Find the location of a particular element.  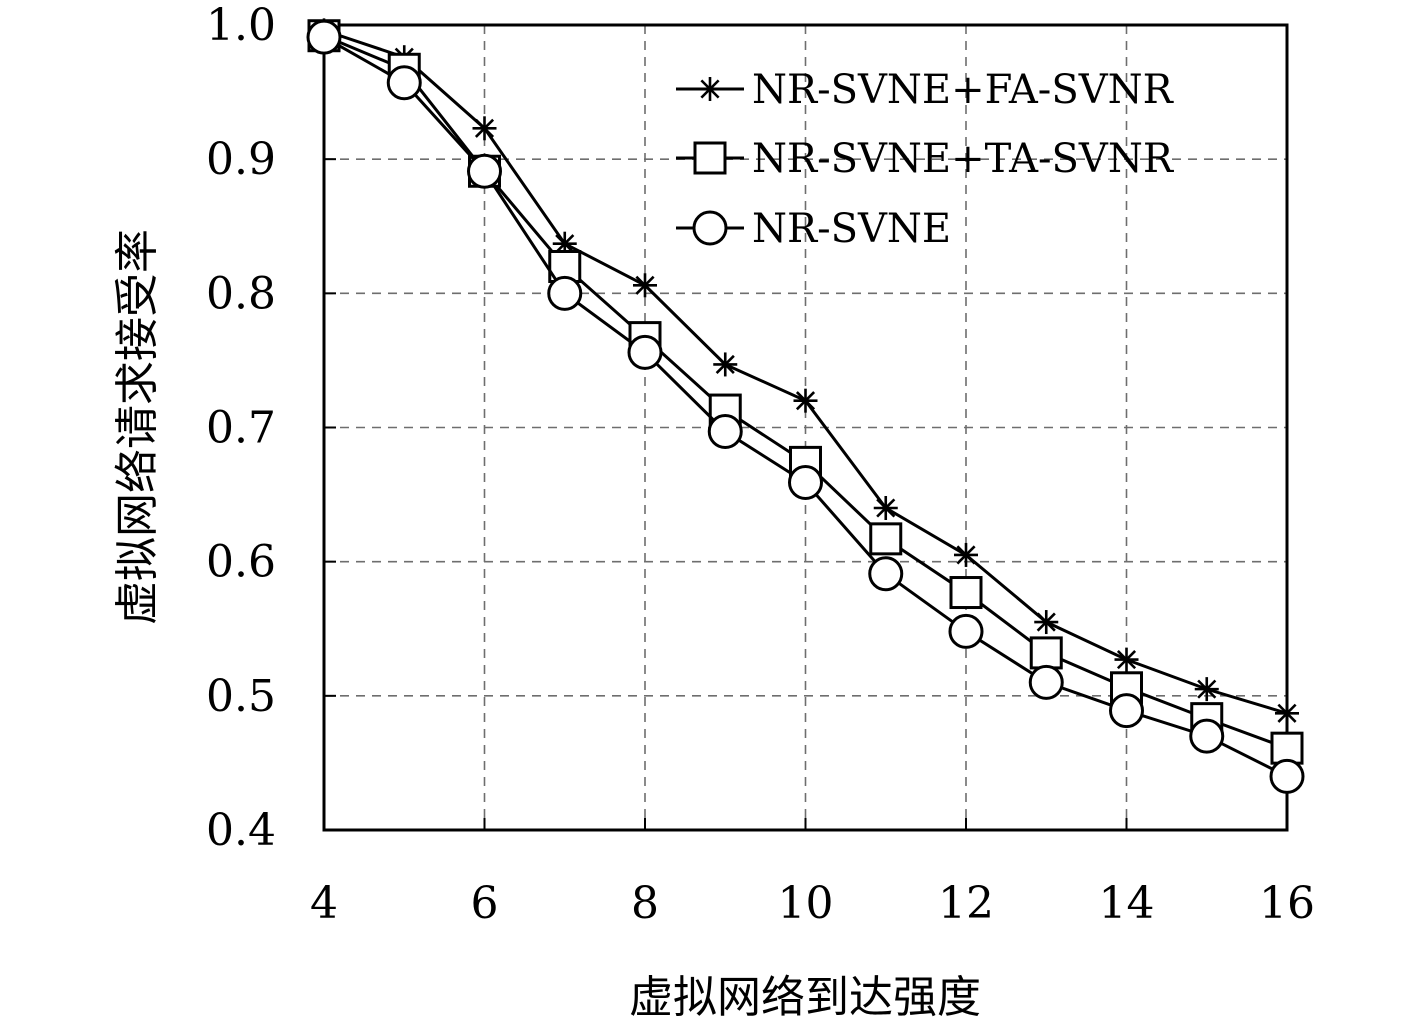

y-tick-label: 0.8 is located at coordinates (241, 293).